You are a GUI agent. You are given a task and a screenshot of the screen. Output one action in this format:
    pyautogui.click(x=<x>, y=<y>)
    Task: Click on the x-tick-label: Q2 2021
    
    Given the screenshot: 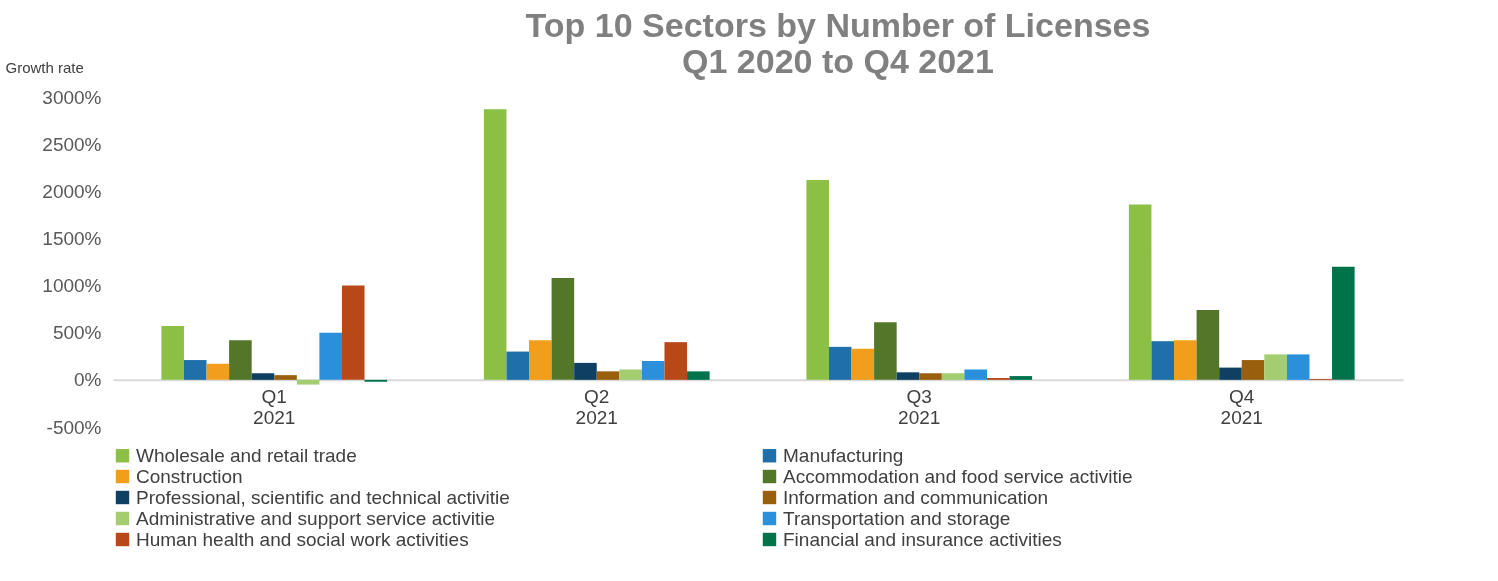 What is the action you would take?
    pyautogui.click(x=596, y=407)
    